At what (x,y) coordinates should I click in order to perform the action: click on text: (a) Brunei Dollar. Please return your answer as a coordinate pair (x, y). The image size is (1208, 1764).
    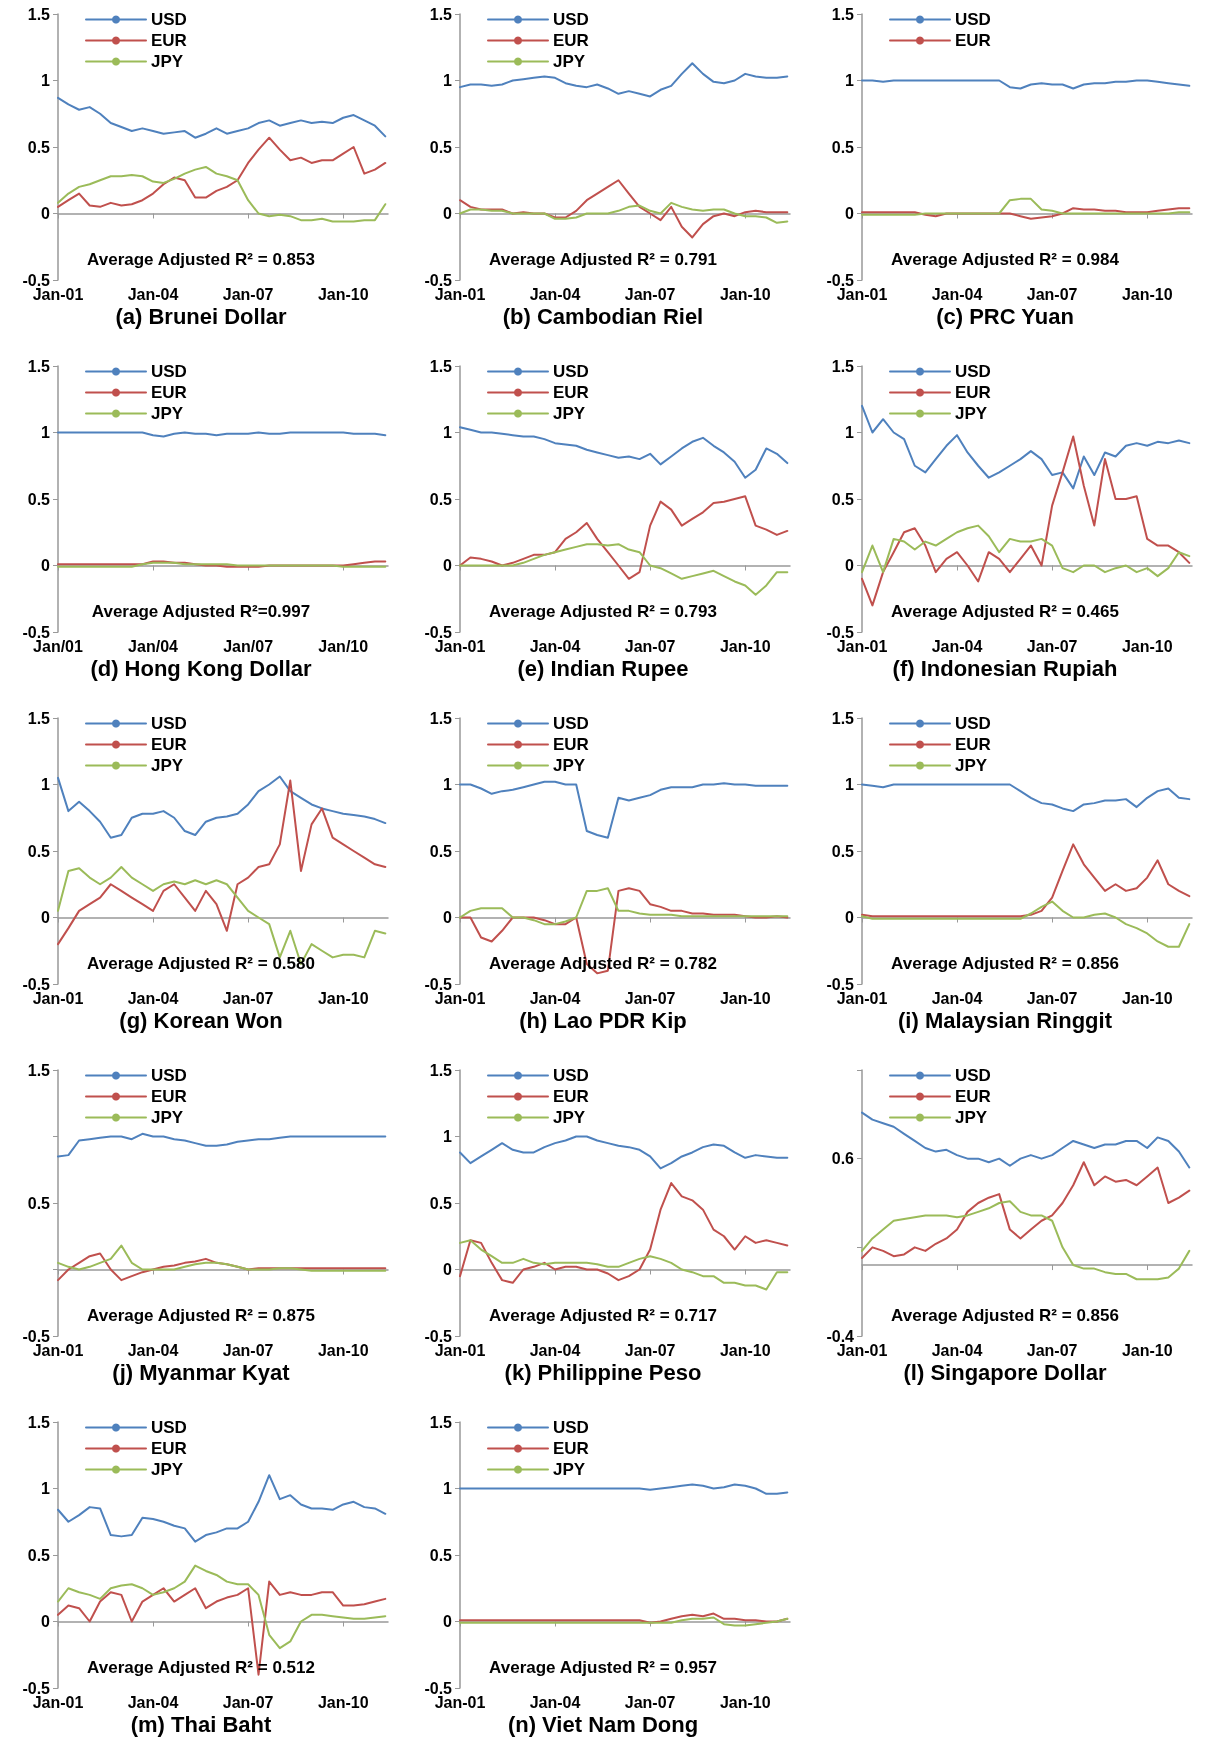
    Looking at the image, I should click on (201, 316).